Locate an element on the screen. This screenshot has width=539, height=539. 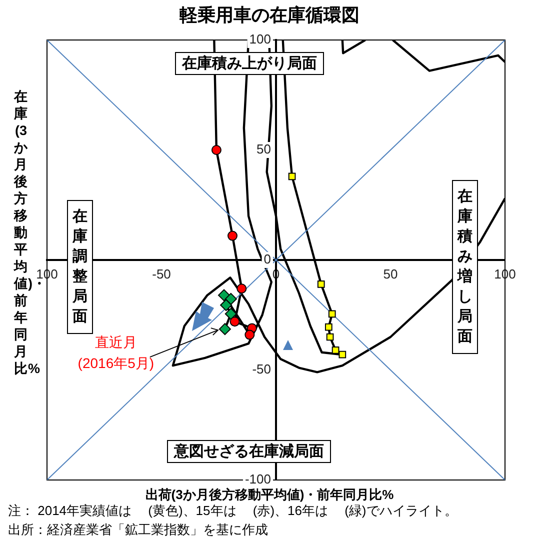
text: 出所：経済産業省「鉱工業指数」を基に作成 is located at coordinates (138, 530).